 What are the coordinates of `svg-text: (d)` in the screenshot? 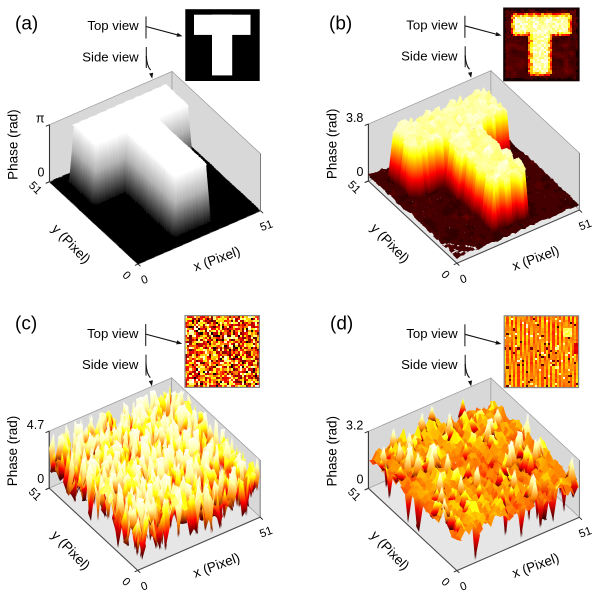 It's located at (341, 324).